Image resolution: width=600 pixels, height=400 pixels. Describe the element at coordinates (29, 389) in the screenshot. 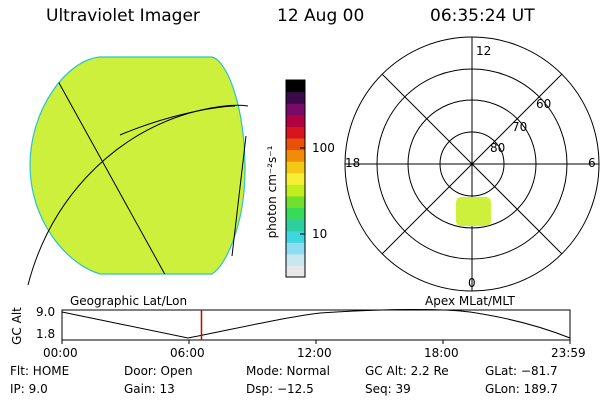

I see `ip-status: IP: 9.0` at that location.